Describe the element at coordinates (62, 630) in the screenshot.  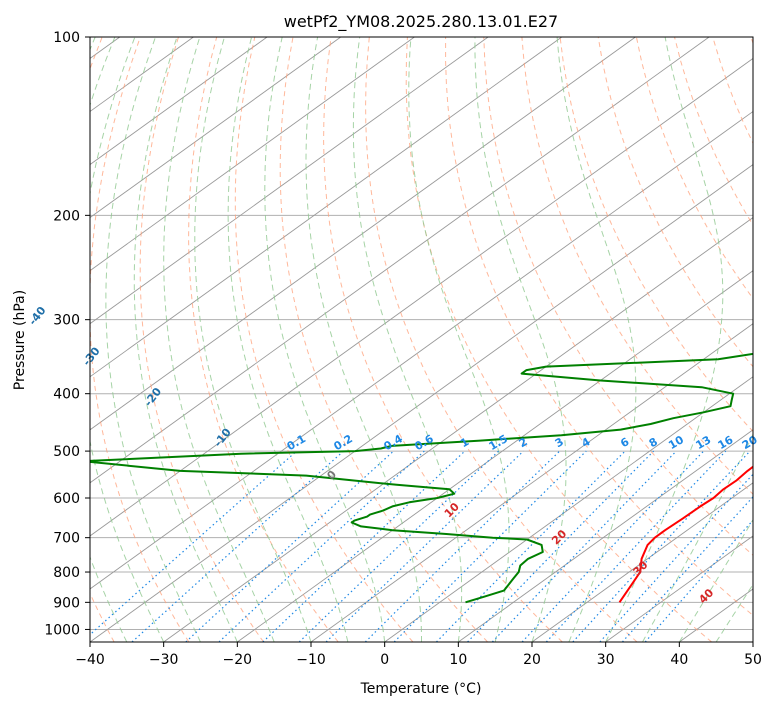
I see `y-tick-label: 1000` at that location.